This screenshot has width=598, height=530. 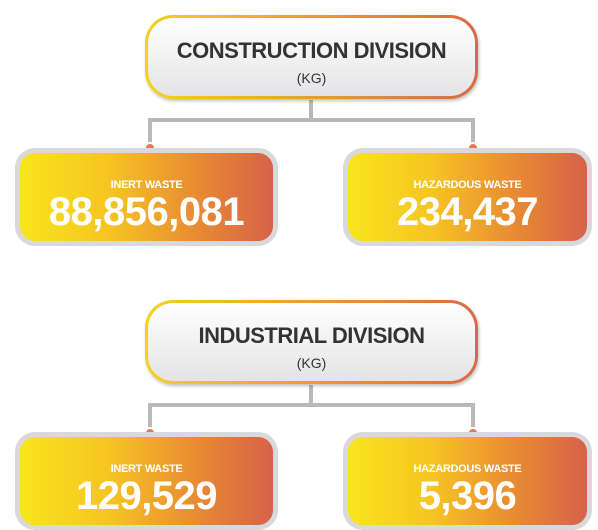 I want to click on division-title: INDUSTRIAL DIVISION, so click(x=311, y=335).